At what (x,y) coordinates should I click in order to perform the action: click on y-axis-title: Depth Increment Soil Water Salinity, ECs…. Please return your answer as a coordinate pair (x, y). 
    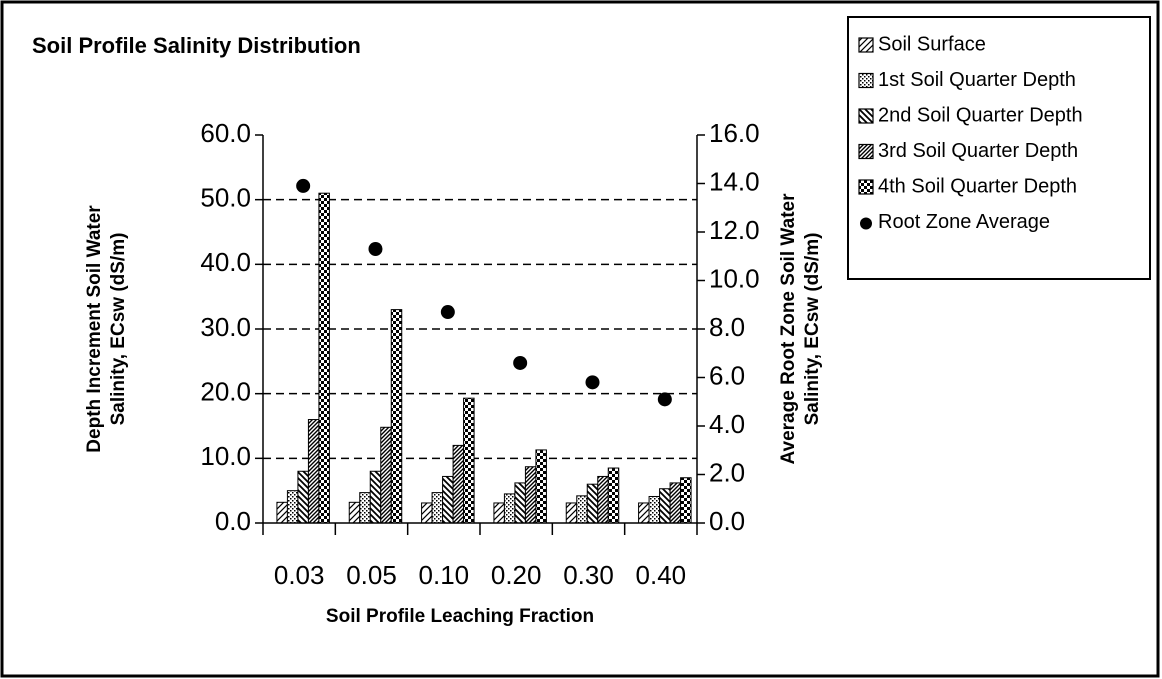
    Looking at the image, I should click on (106, 329).